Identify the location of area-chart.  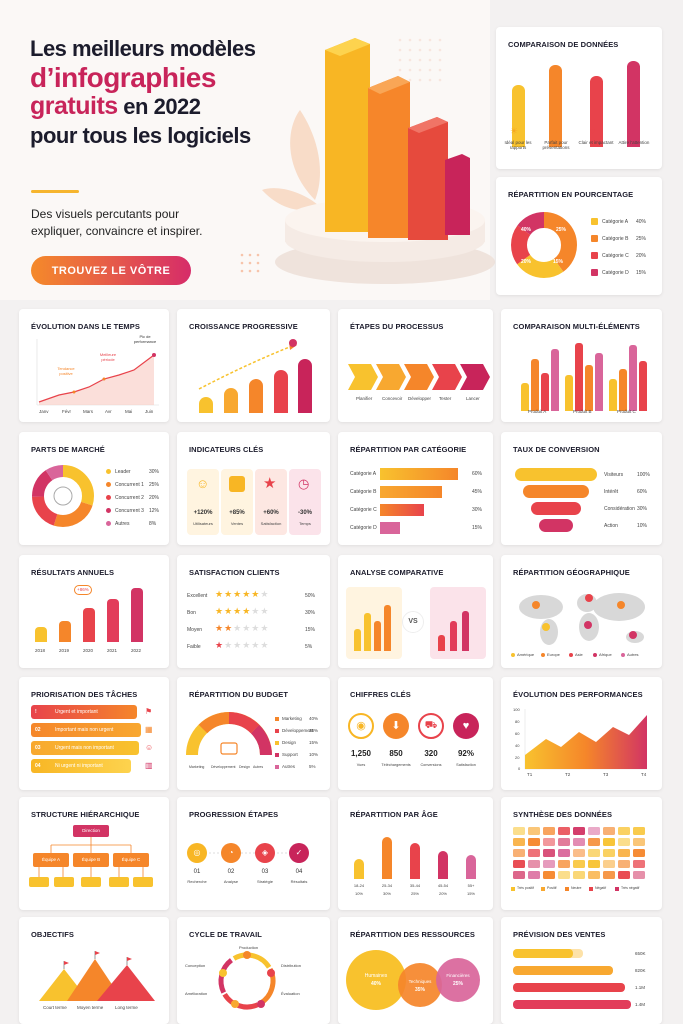
(97, 372).